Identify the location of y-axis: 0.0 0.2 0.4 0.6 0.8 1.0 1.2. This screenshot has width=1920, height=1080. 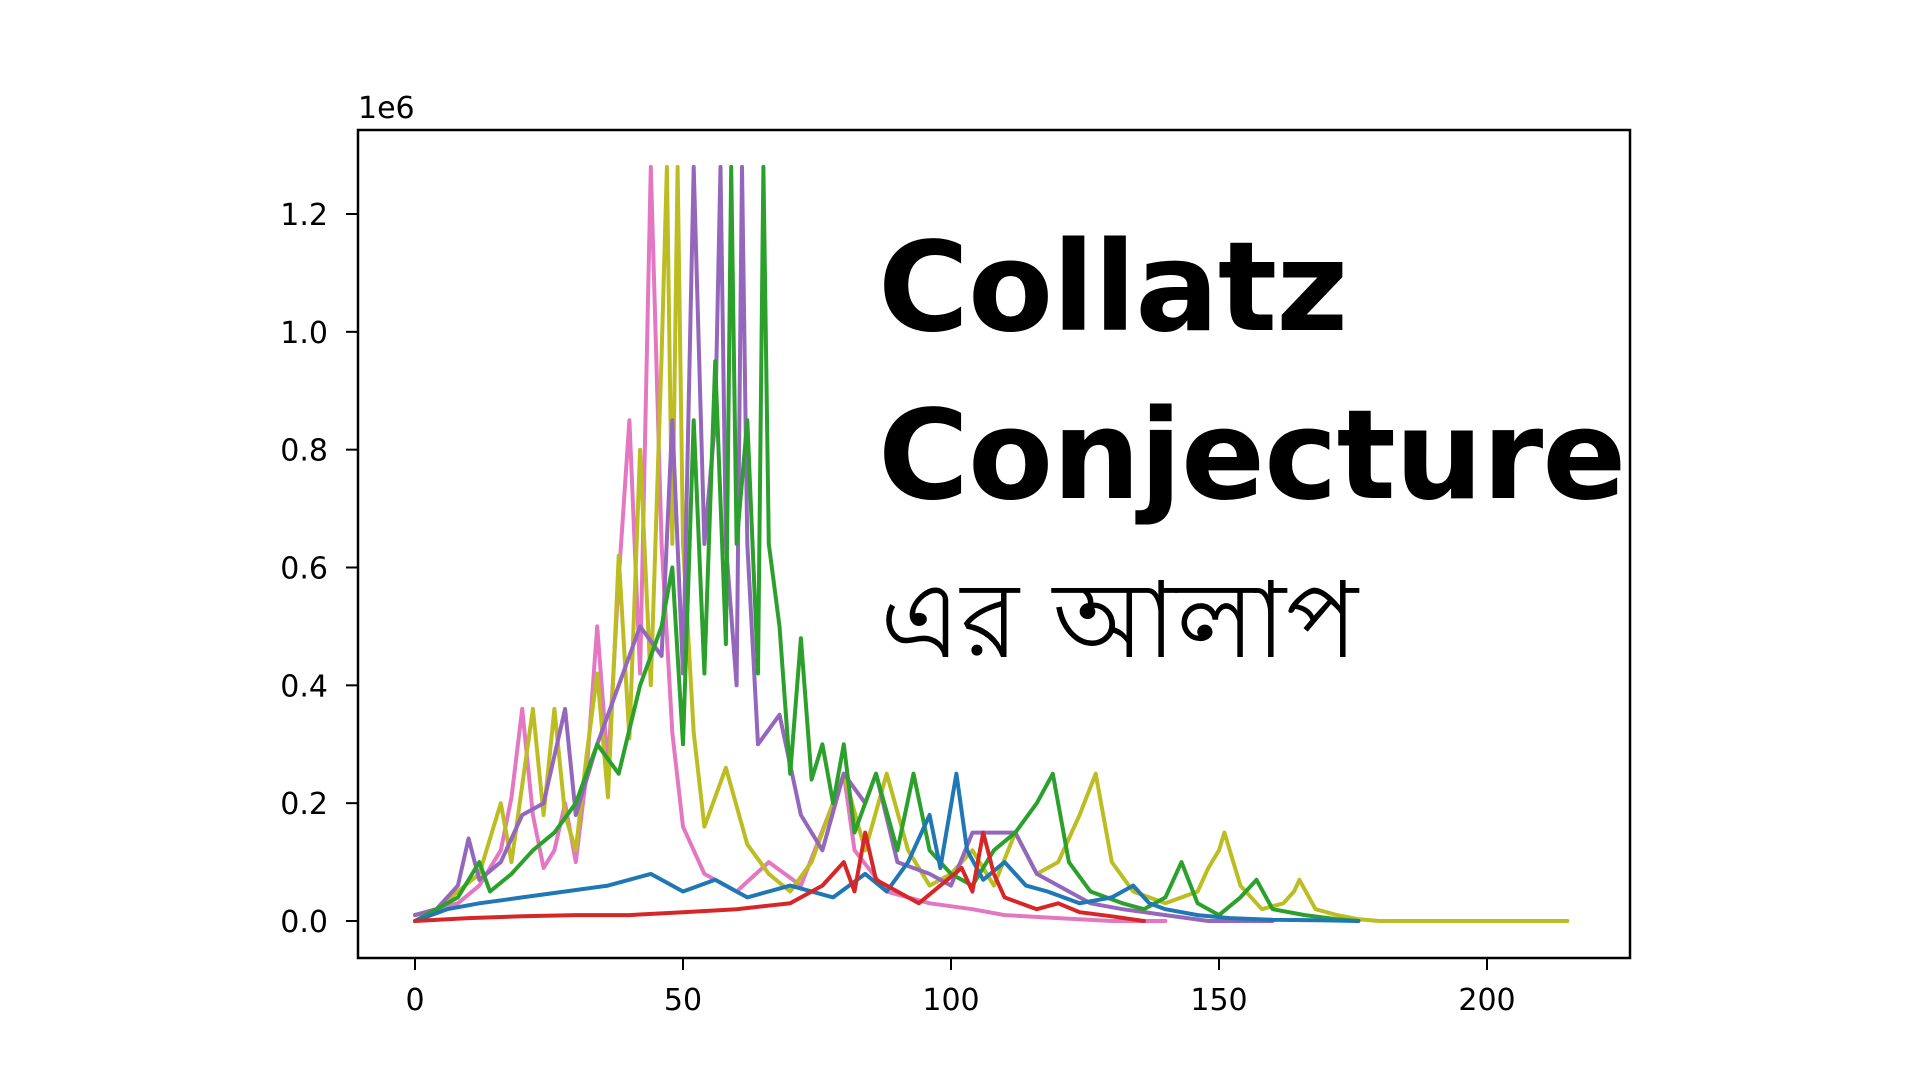
(319, 569).